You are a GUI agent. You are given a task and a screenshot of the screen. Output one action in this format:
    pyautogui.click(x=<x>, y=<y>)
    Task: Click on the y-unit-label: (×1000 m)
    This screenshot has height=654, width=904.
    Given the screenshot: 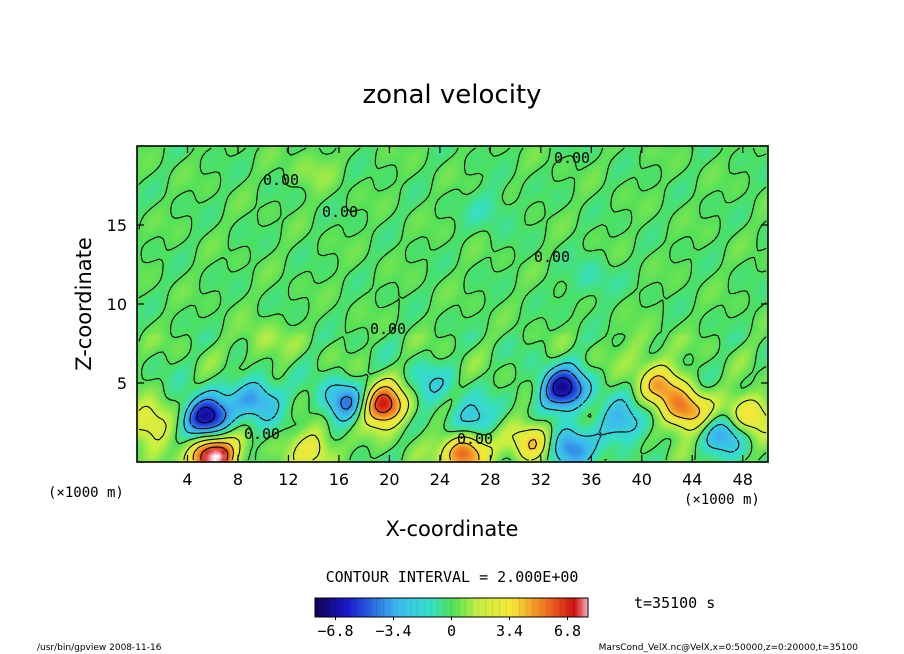 What is the action you would take?
    pyautogui.click(x=86, y=493)
    